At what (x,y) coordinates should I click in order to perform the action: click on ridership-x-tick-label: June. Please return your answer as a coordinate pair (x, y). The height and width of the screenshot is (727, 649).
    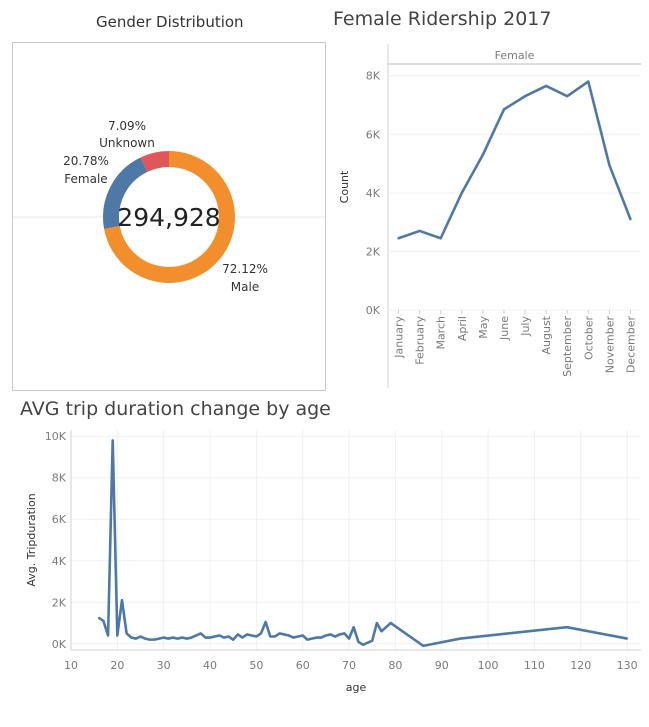
    Looking at the image, I should click on (504, 328).